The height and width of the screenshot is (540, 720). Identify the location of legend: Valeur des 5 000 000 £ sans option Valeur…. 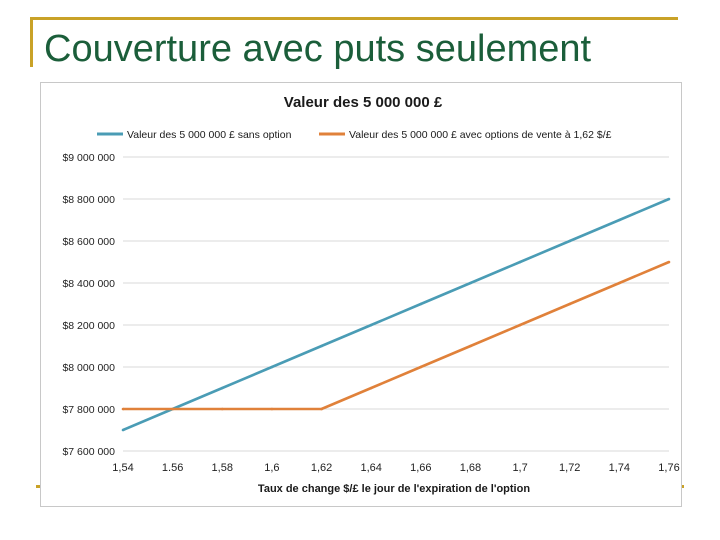
(354, 135).